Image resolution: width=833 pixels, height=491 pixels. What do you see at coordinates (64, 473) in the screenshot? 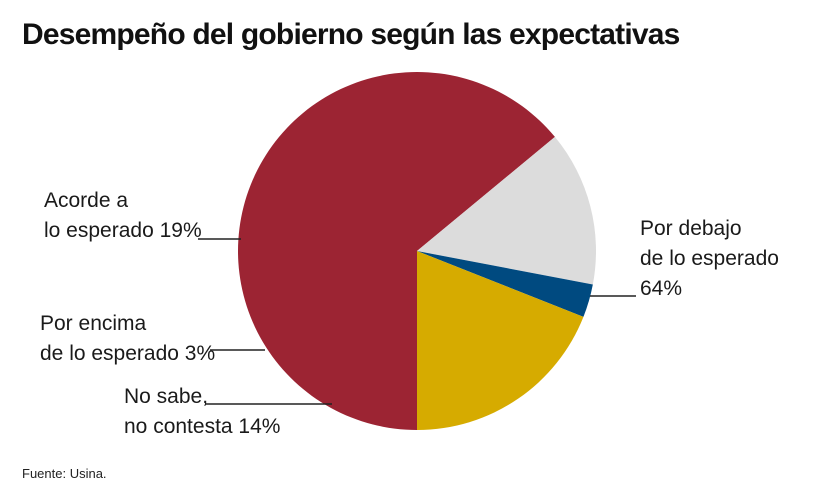
I see `source-note: Fuente: Usina.` at bounding box center [64, 473].